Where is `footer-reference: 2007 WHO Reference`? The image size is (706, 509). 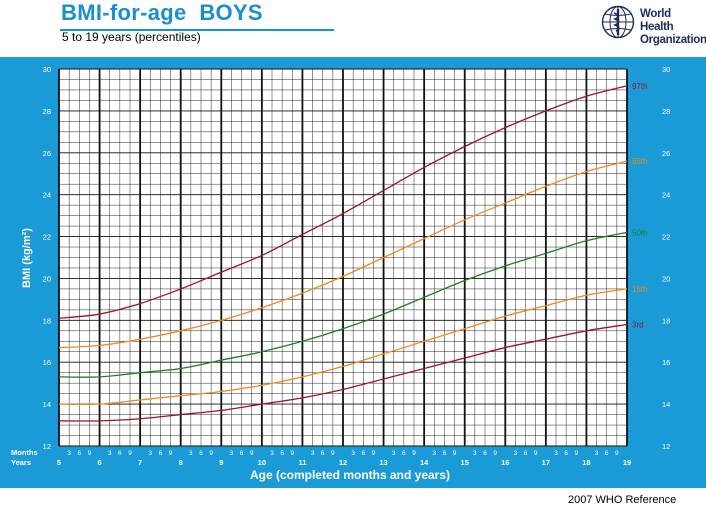 footer-reference: 2007 WHO Reference is located at coordinates (622, 500).